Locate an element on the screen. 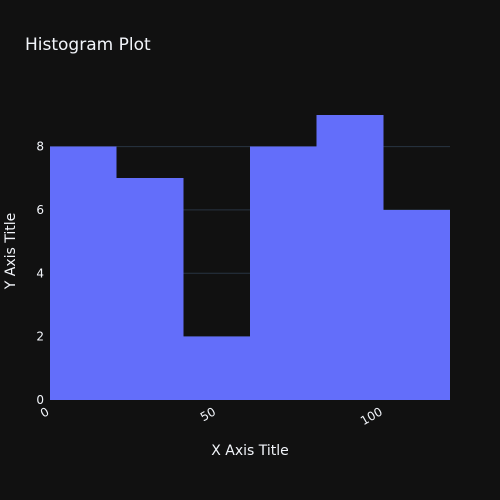  y-tick-label: 6 is located at coordinates (40, 210).